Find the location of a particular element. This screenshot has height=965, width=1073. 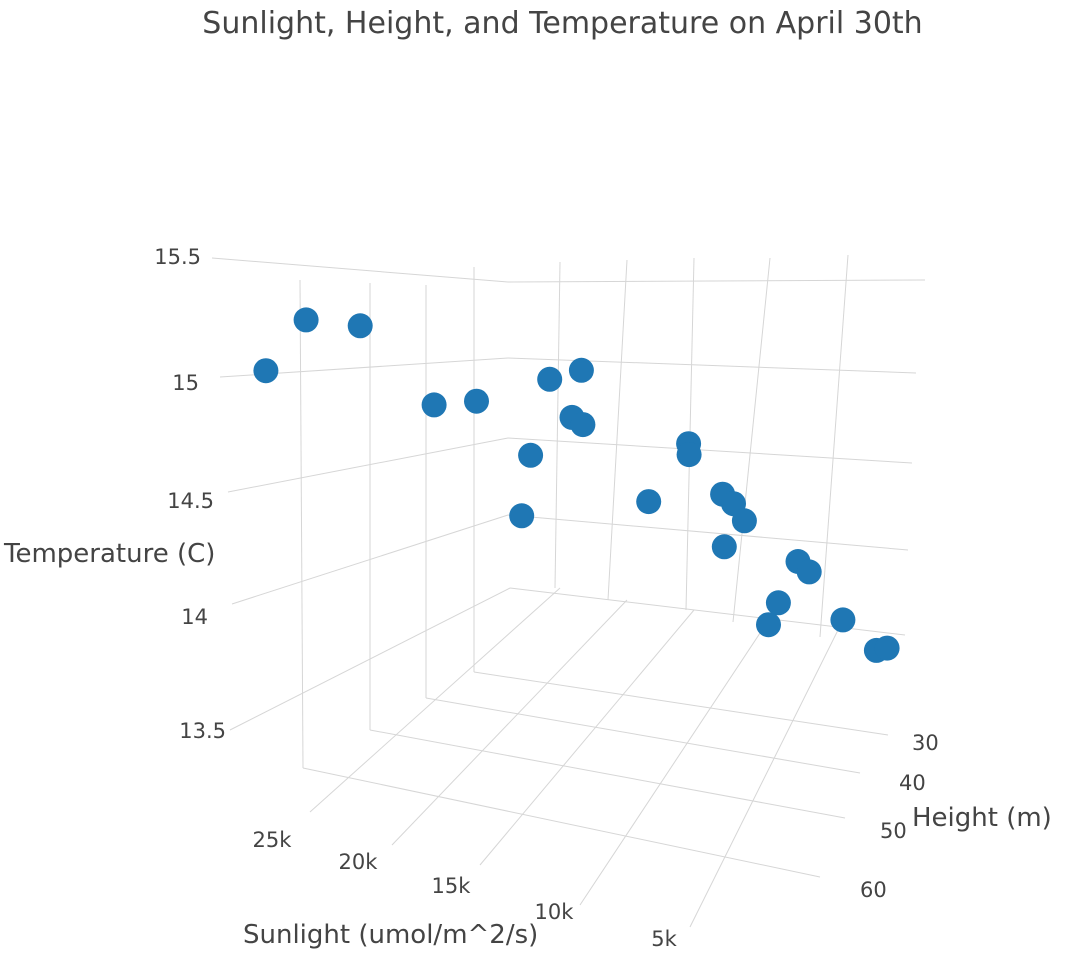

y-tick-40: 40 is located at coordinates (912, 783).